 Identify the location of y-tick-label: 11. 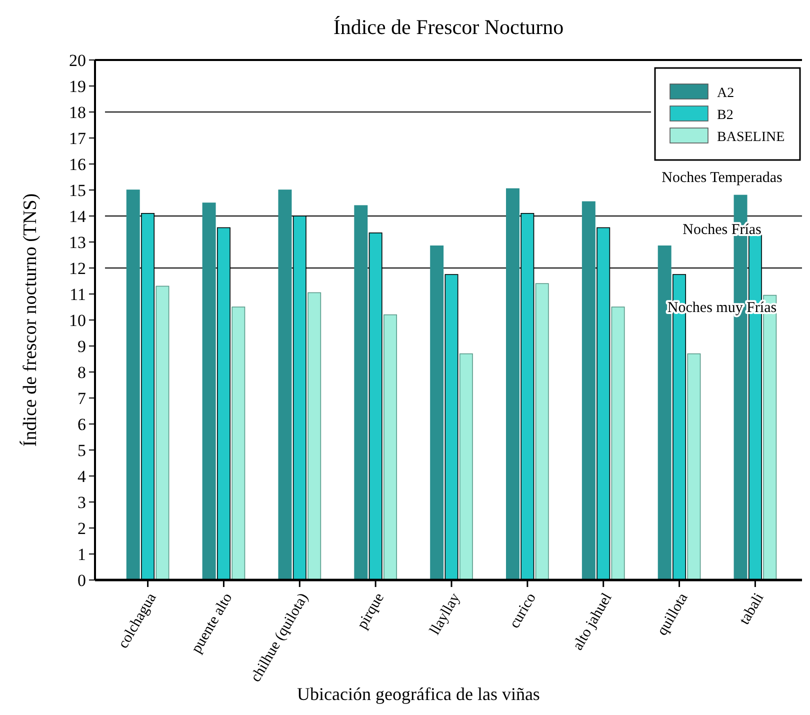
(78, 294).